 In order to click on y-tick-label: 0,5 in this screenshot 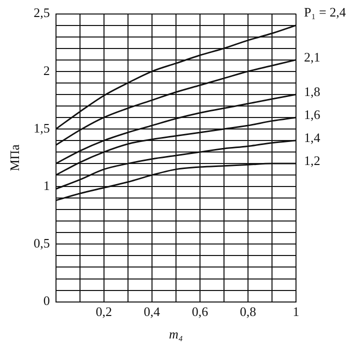, I will do `click(42, 243)`.